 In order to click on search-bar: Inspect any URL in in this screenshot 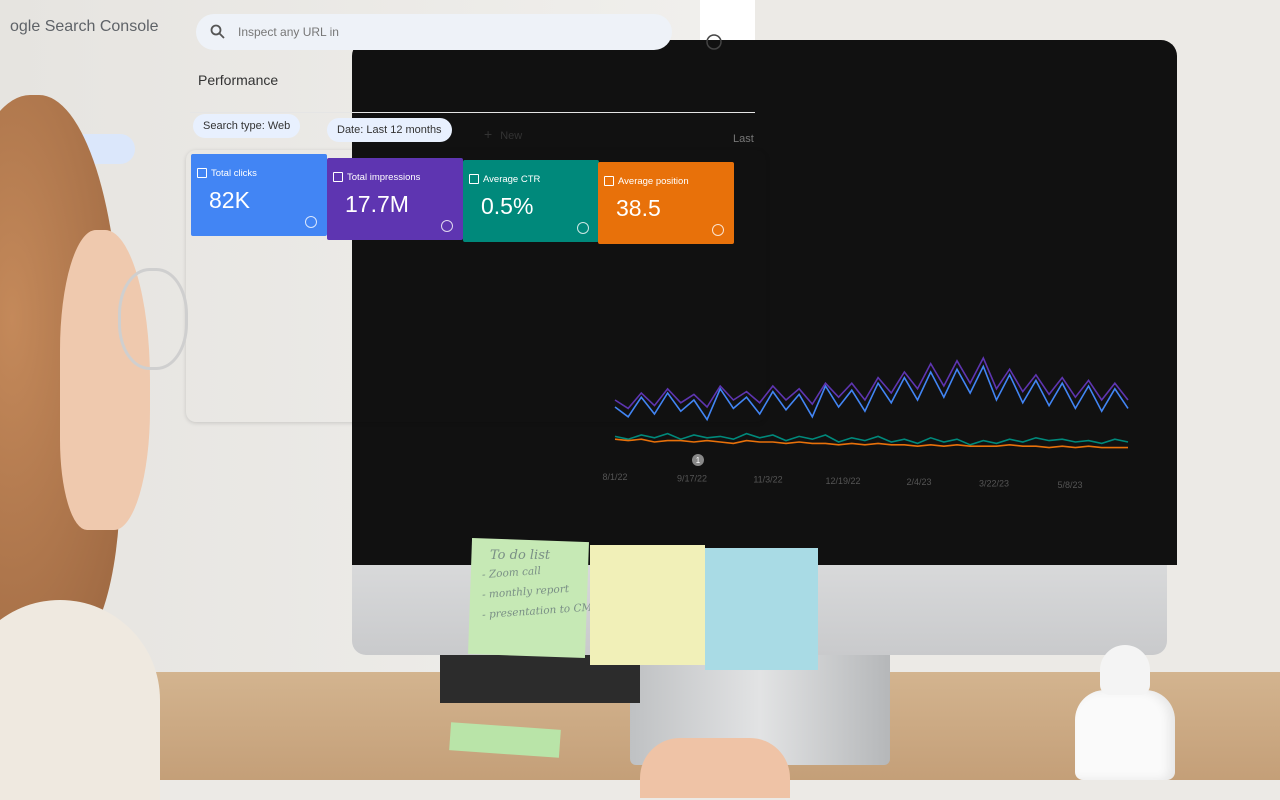, I will do `click(434, 32)`.